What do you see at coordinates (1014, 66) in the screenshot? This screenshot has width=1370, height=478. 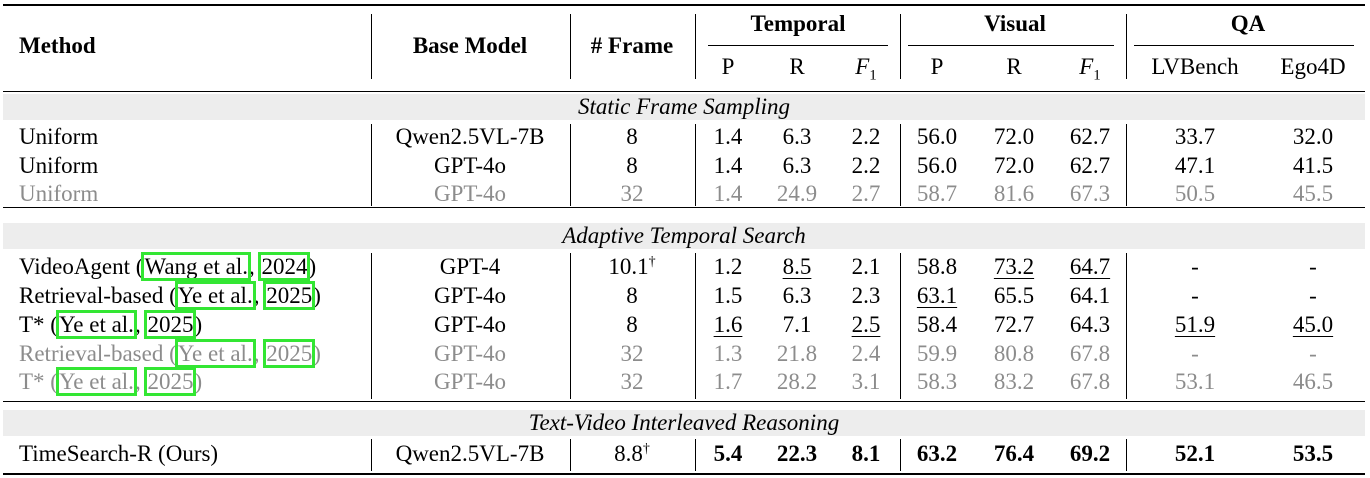 I see `header-visual-r: R` at bounding box center [1014, 66].